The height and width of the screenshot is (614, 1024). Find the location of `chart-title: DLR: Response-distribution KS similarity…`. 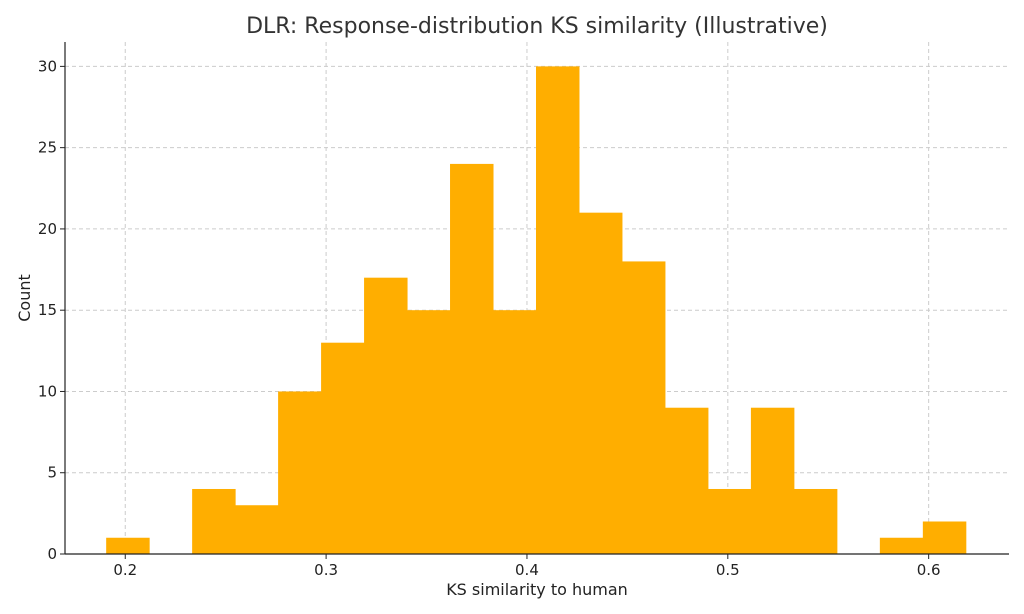

chart-title: DLR: Response-distribution KS similarity… is located at coordinates (537, 26).